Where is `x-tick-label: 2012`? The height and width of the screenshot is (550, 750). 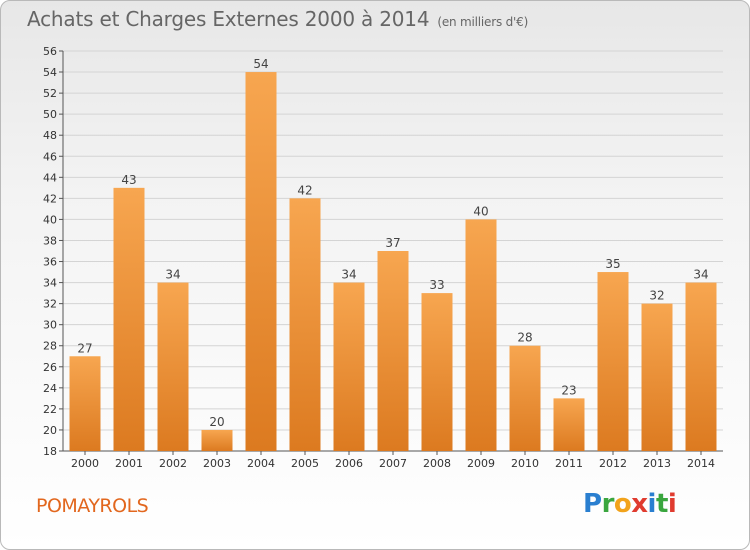
x-tick-label: 2012 is located at coordinates (613, 463).